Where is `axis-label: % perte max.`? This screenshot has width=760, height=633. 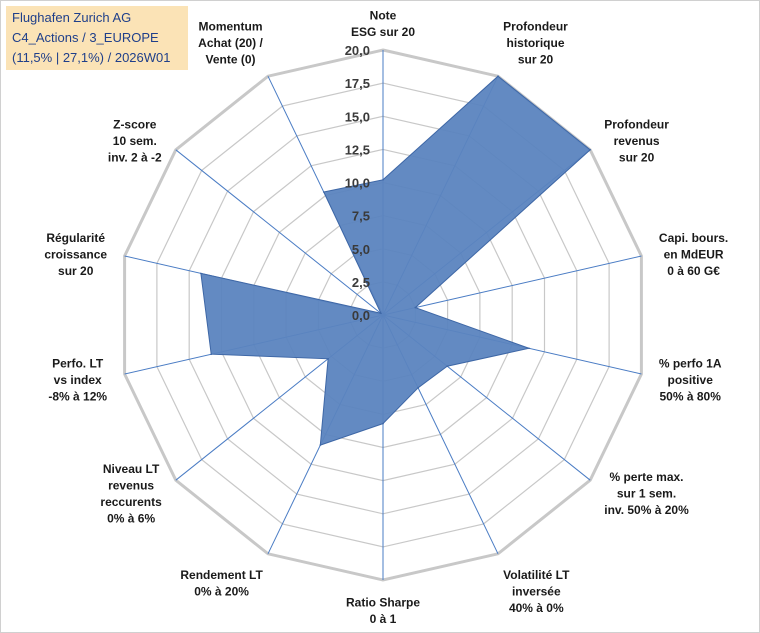
axis-label: % perte max. is located at coordinates (646, 477).